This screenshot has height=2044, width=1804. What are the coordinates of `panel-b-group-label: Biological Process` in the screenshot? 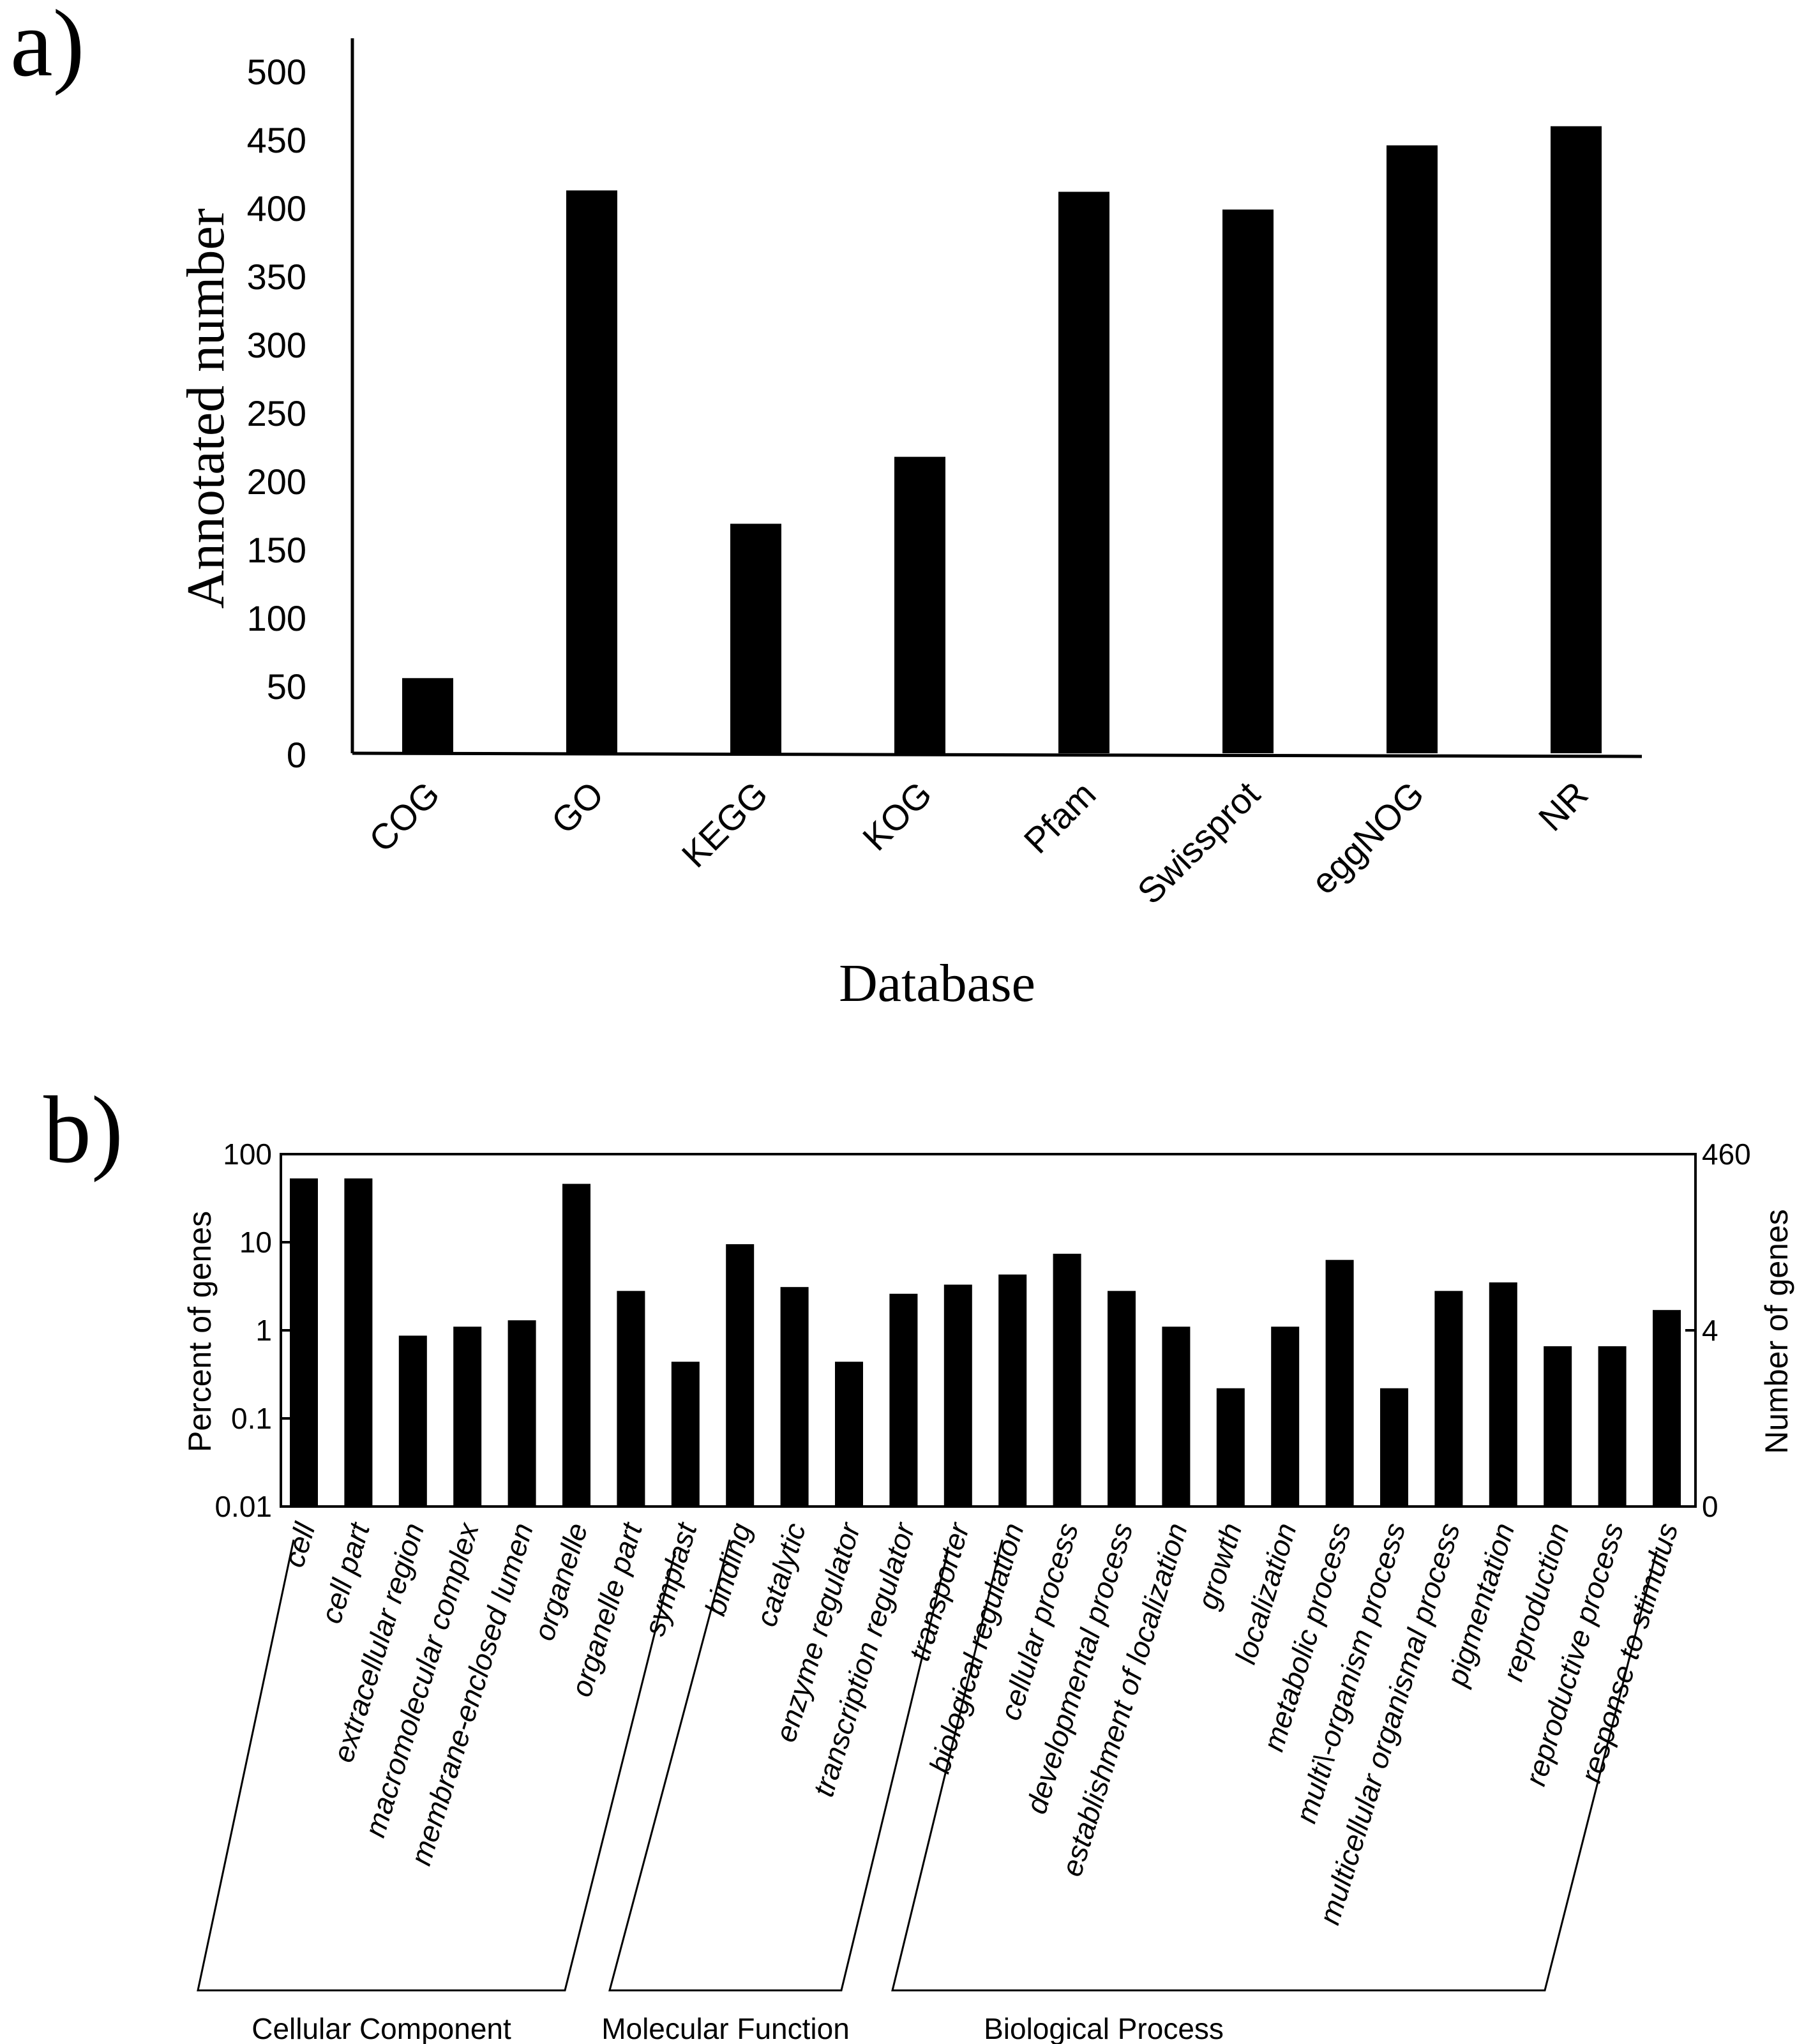 It's located at (1104, 2028).